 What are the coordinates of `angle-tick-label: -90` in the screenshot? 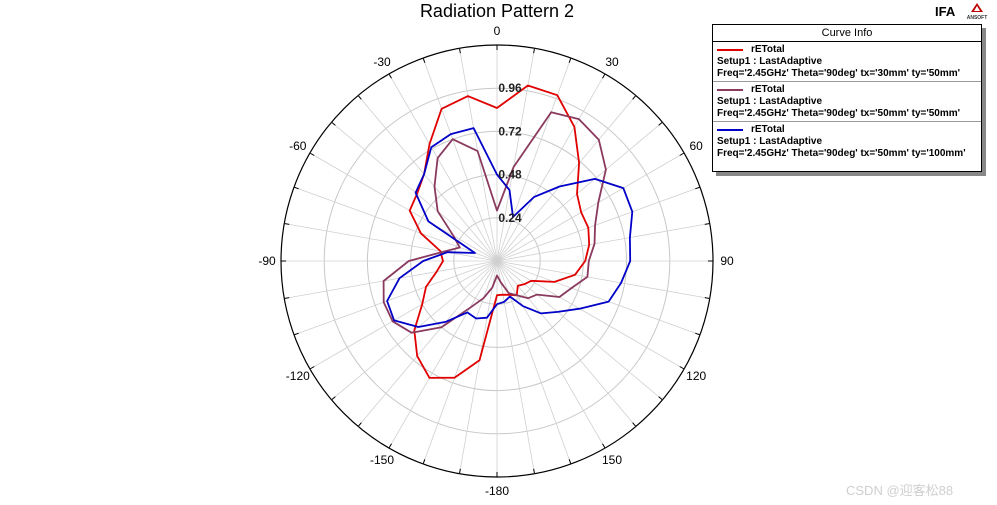 It's located at (267, 261).